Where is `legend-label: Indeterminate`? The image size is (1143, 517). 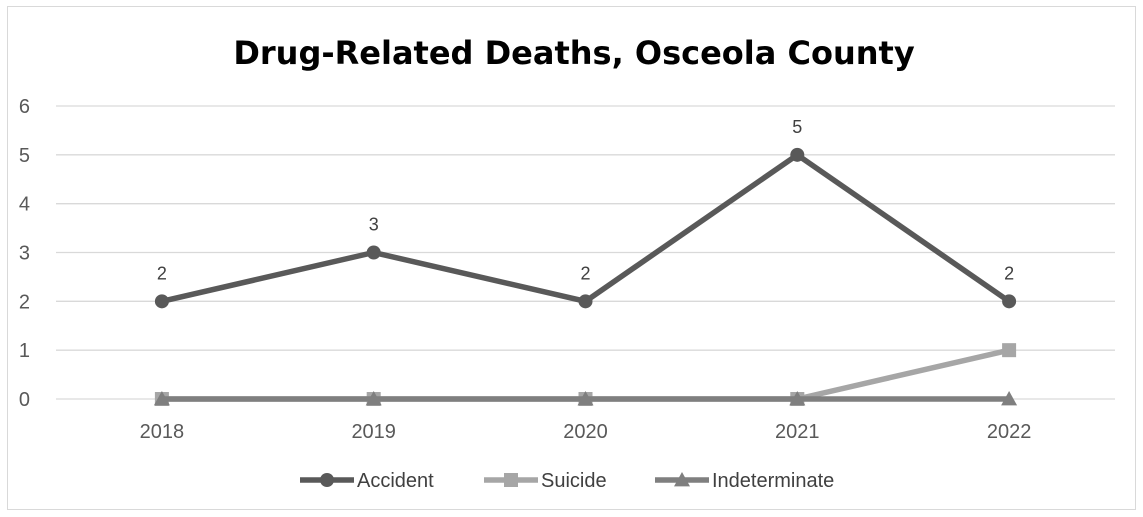
legend-label: Indeterminate is located at coordinates (773, 481).